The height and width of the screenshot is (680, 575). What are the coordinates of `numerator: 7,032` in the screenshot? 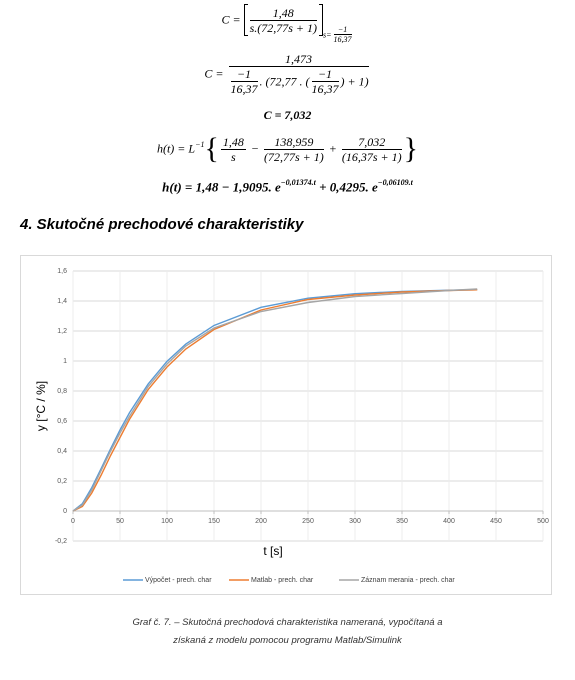 It's located at (371, 142).